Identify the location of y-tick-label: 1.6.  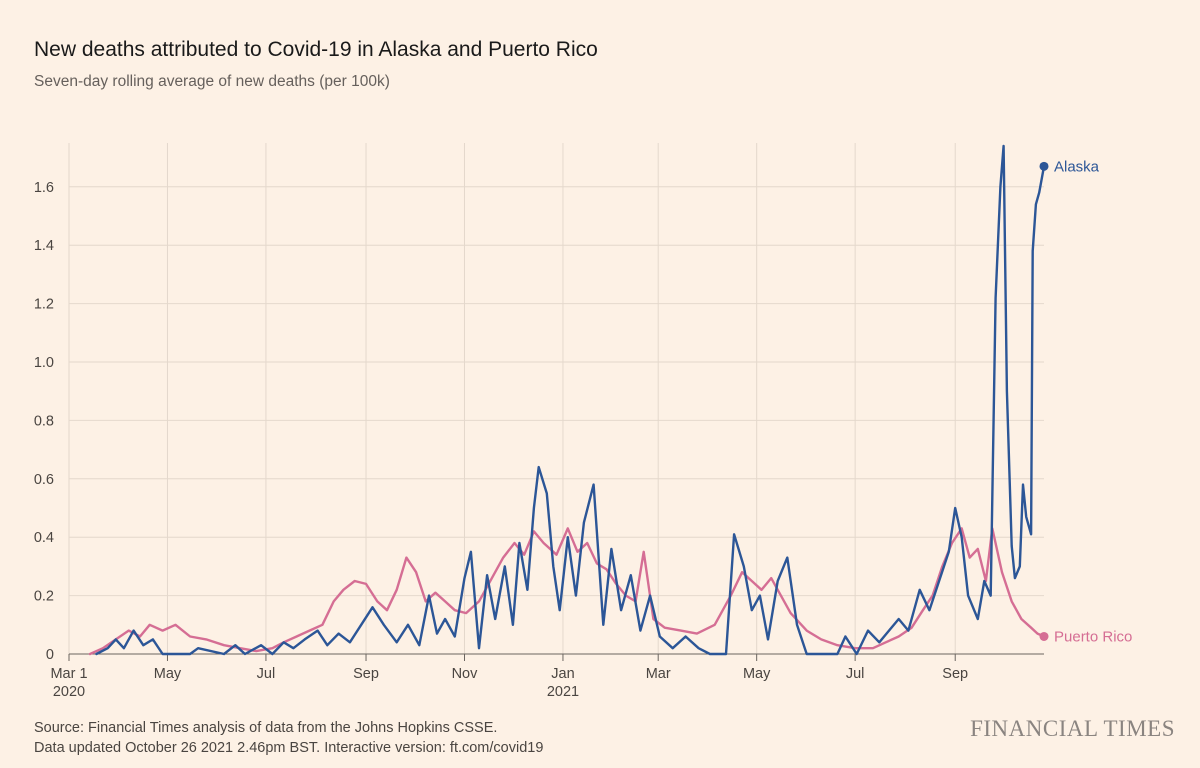
(44, 188).